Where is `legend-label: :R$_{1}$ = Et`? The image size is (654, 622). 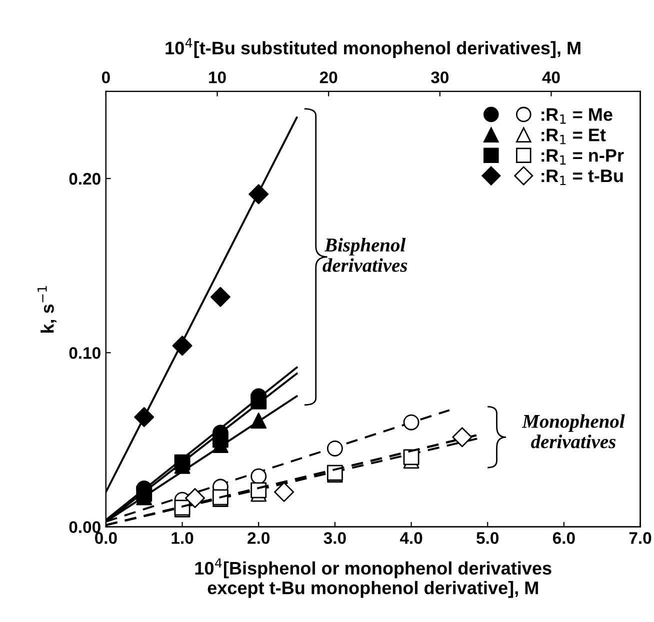
legend-label: :R$_{1}$ = Et is located at coordinates (574, 136).